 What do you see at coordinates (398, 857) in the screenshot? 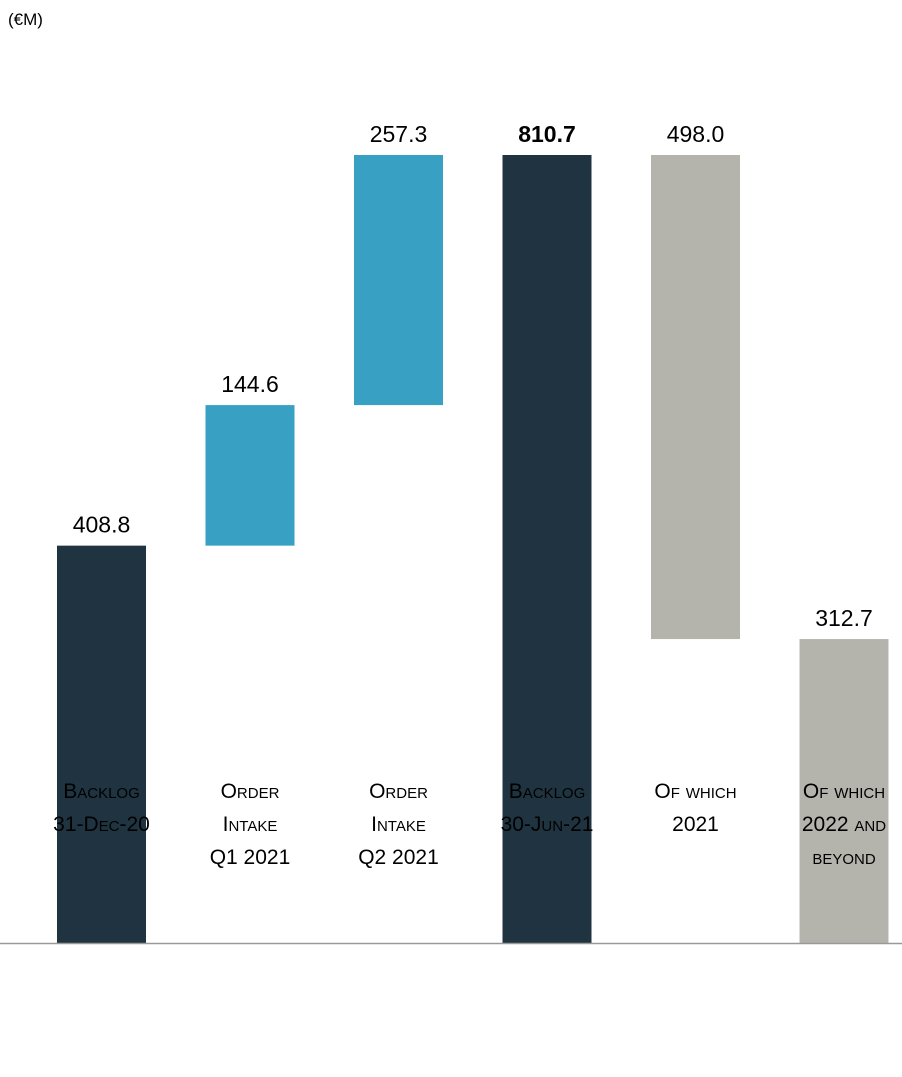
I see `category-label-line: Q2 2021` at bounding box center [398, 857].